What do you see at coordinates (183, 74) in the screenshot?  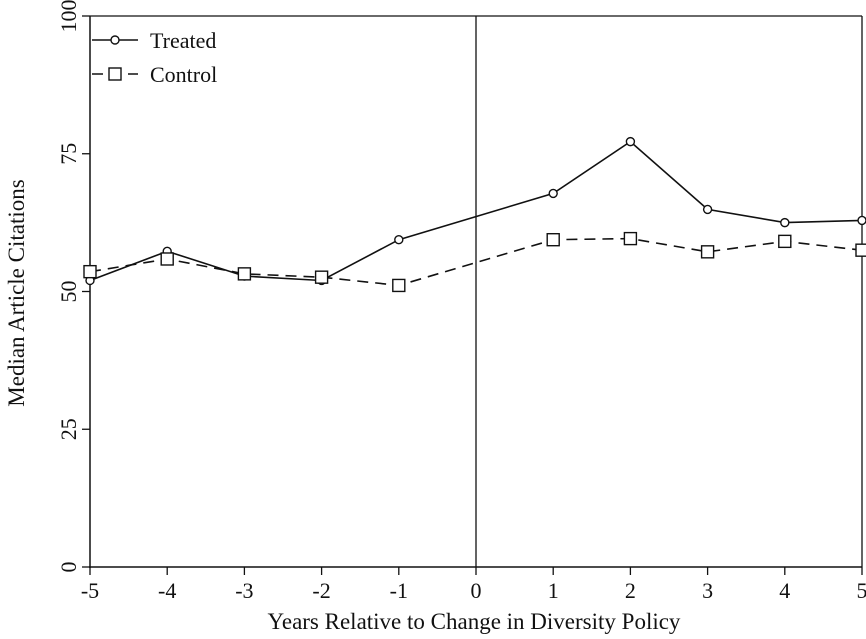 I see `legend-label-control: Control` at bounding box center [183, 74].